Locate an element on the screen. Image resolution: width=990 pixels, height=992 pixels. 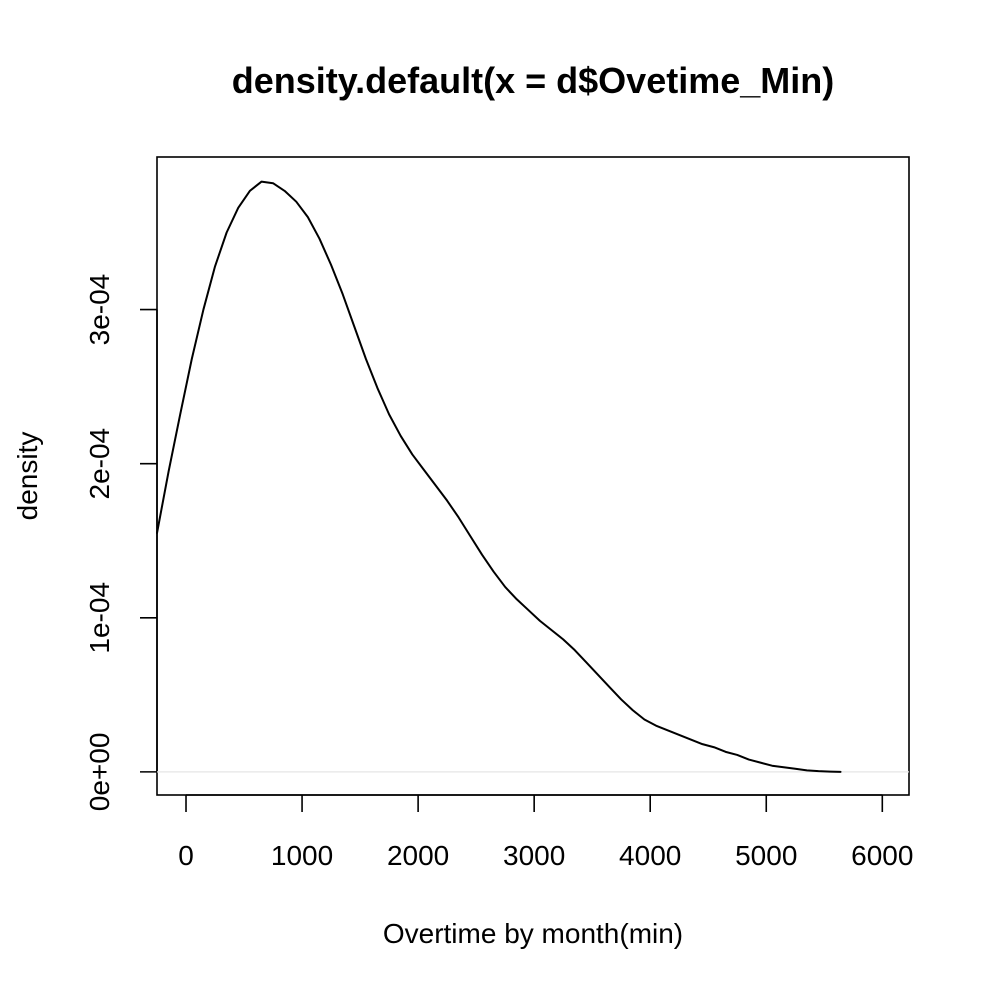
x-axis: 0 1000 2000 3000 4000 5000 6000 is located at coordinates (545, 832).